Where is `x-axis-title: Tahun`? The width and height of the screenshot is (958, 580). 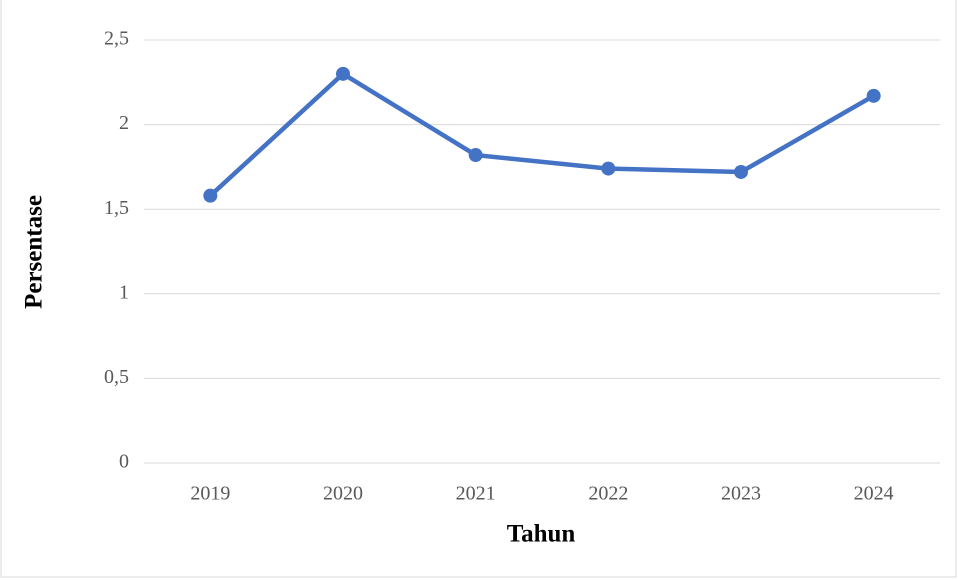
x-axis-title: Tahun is located at coordinates (541, 534).